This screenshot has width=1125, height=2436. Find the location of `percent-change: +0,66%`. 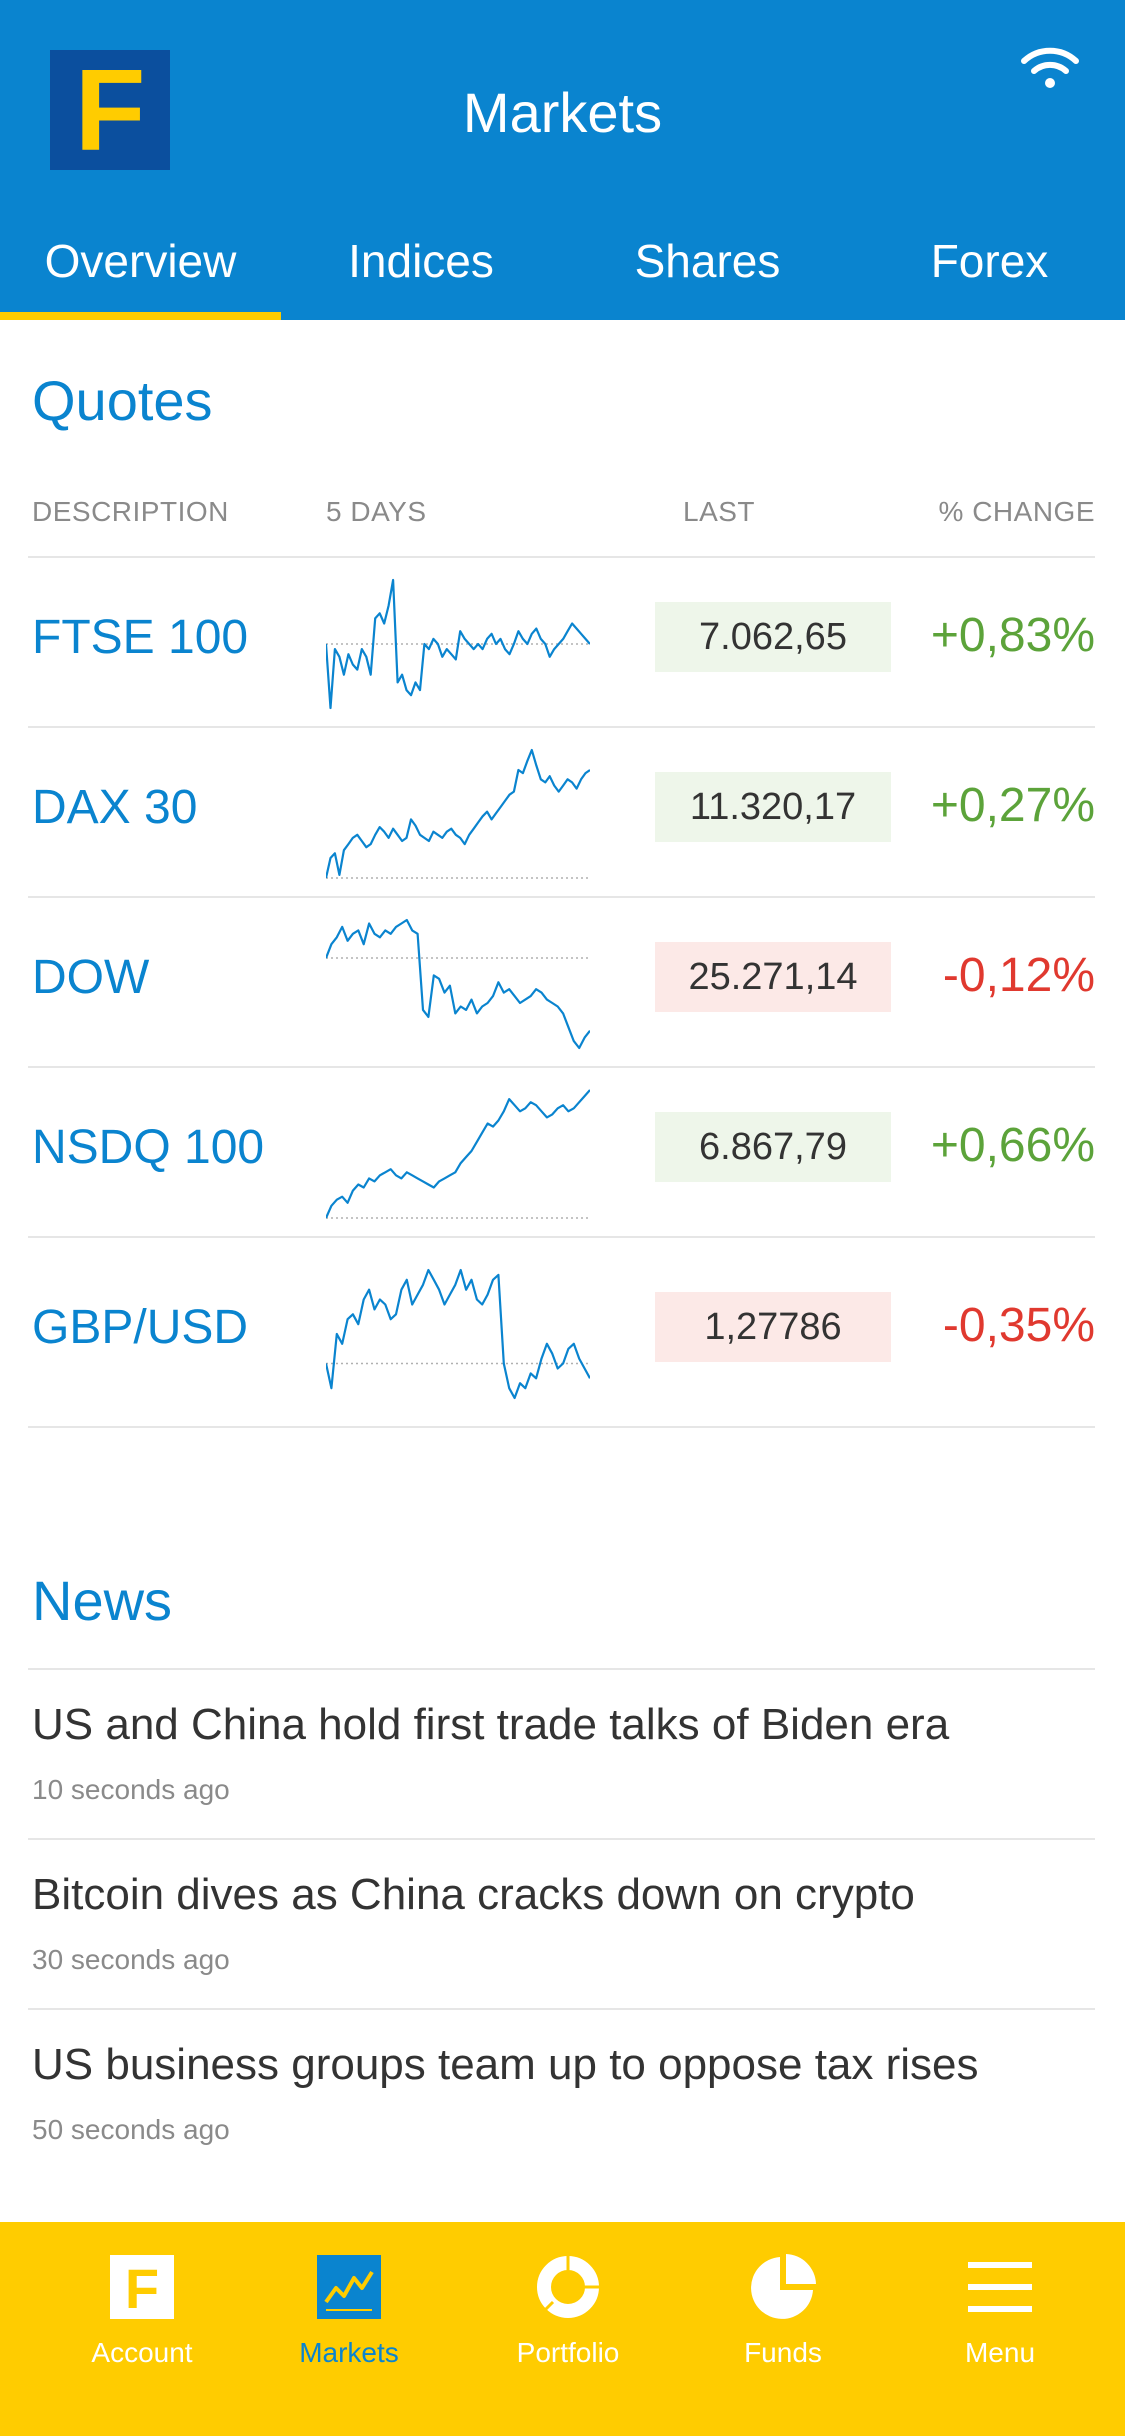

percent-change: +0,66% is located at coordinates (1012, 1145).